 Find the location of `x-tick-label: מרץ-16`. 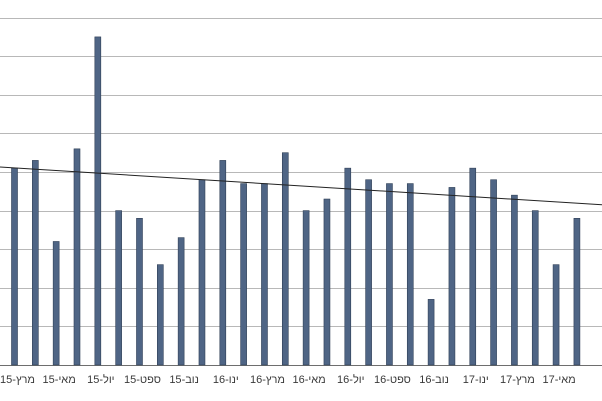

x-tick-label: מרץ-16 is located at coordinates (267, 380).